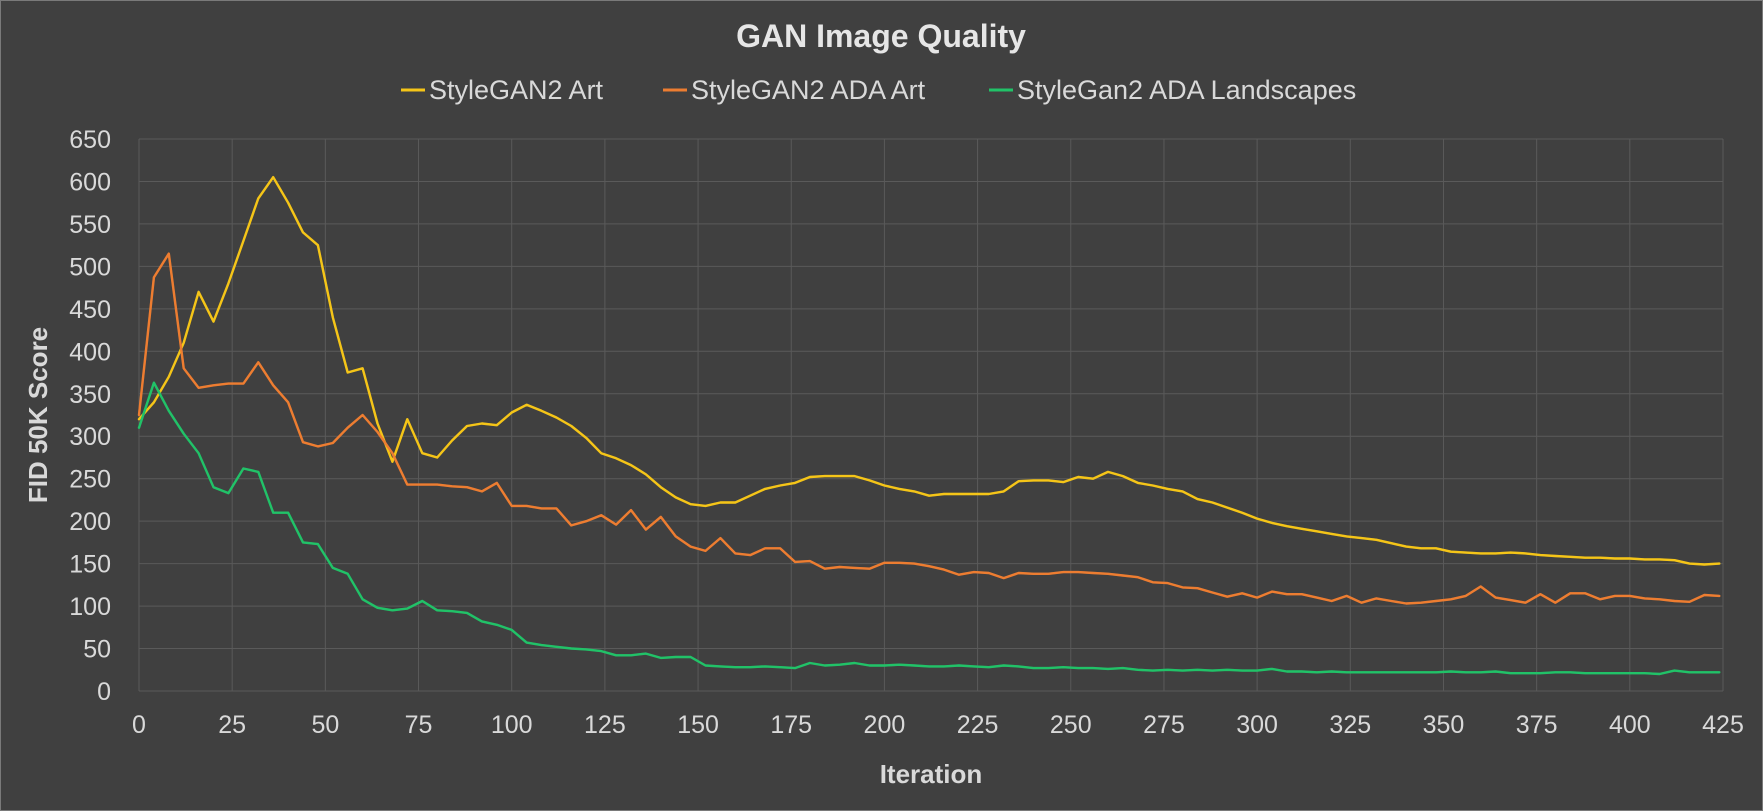  Describe the element at coordinates (1350, 725) in the screenshot. I see `x-tick-label: 325` at that location.